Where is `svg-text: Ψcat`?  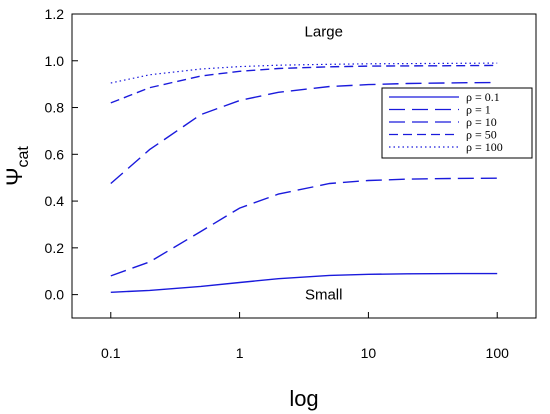 svg-text: Ψcat is located at coordinates (17, 166).